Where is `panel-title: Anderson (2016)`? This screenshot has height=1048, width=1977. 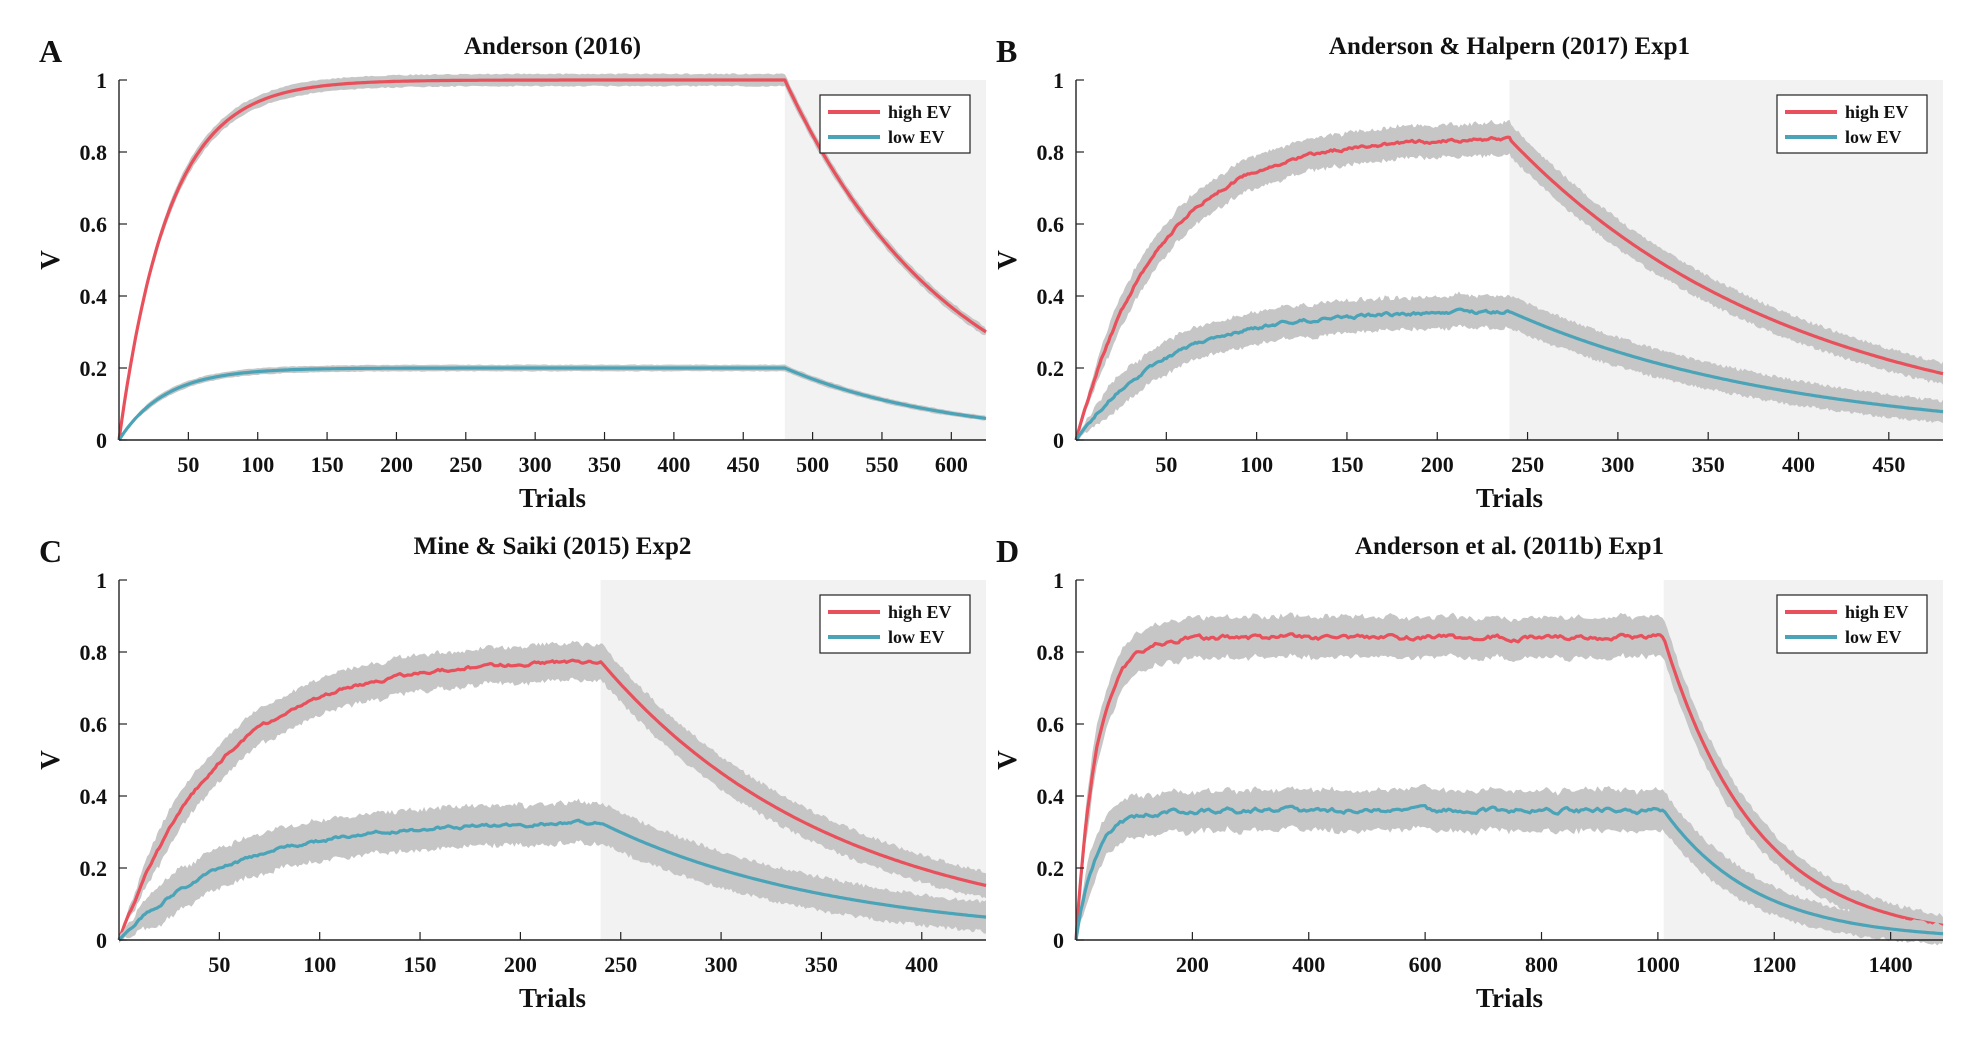
panel-title: Anderson (2016) is located at coordinates (552, 46).